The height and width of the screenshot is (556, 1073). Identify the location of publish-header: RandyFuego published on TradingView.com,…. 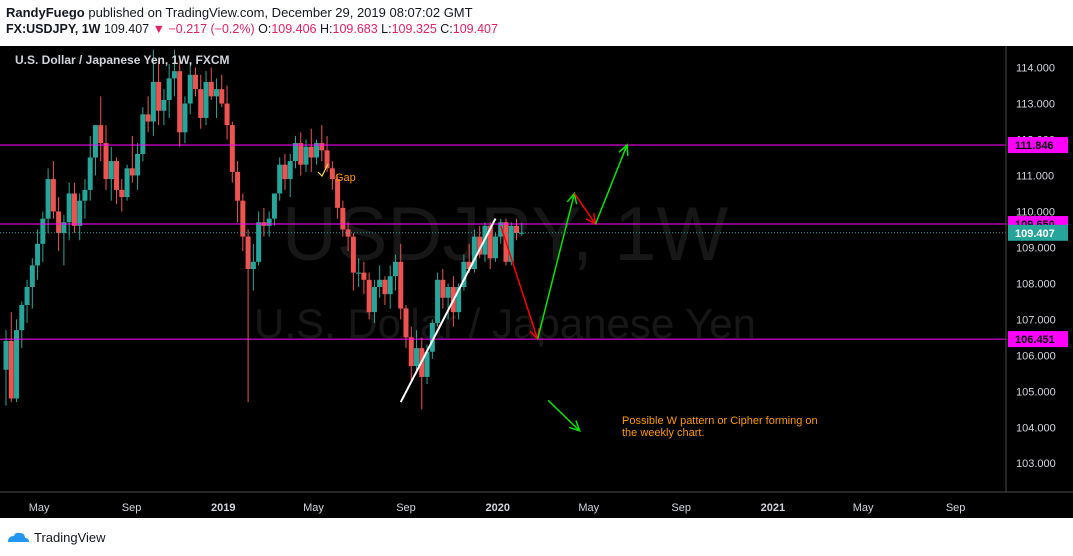
(536, 20).